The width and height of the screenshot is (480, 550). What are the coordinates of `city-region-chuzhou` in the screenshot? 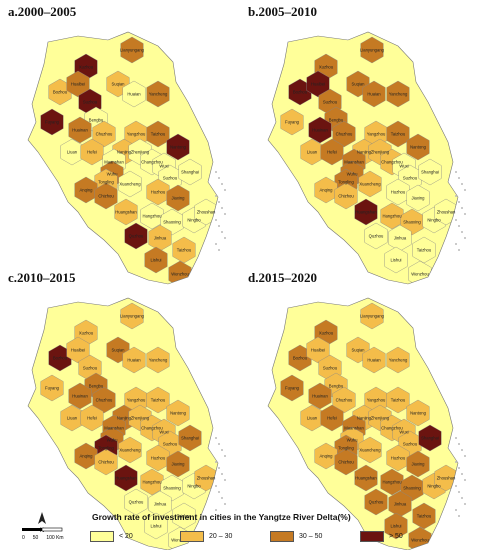 It's located at (104, 134).